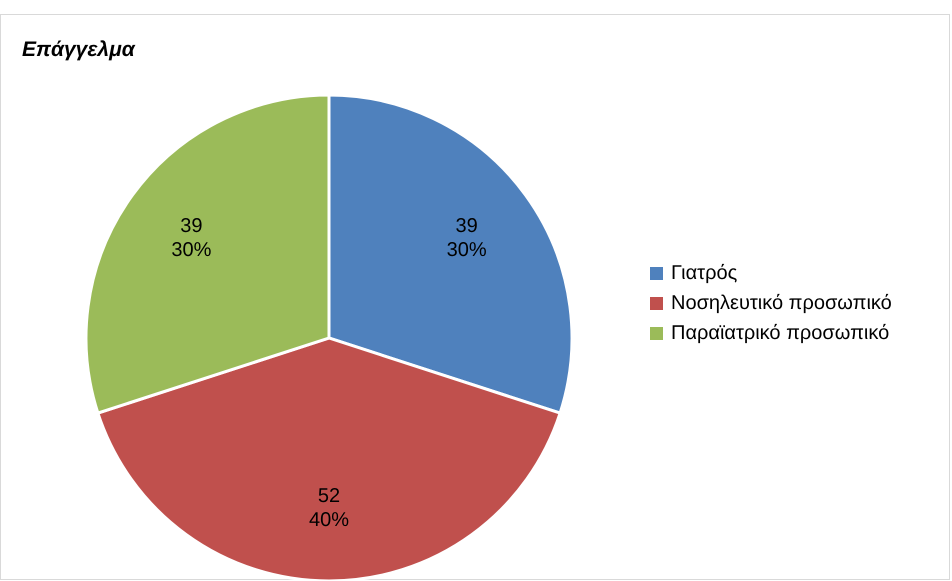  Describe the element at coordinates (780, 333) in the screenshot. I see `legend-label: Παραϊατρικό προσωπικό` at that location.